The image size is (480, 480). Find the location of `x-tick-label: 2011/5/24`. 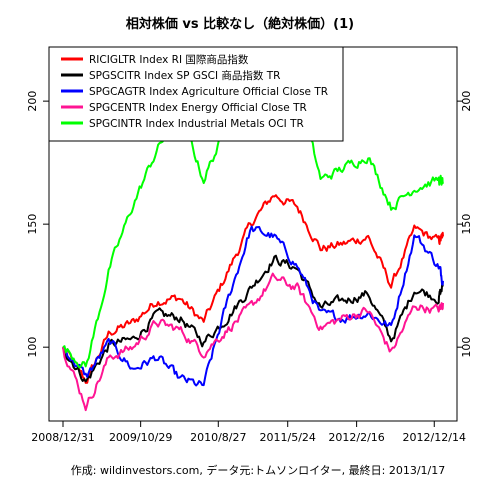

x-tick-label: 2011/5/24 is located at coordinates (288, 437).